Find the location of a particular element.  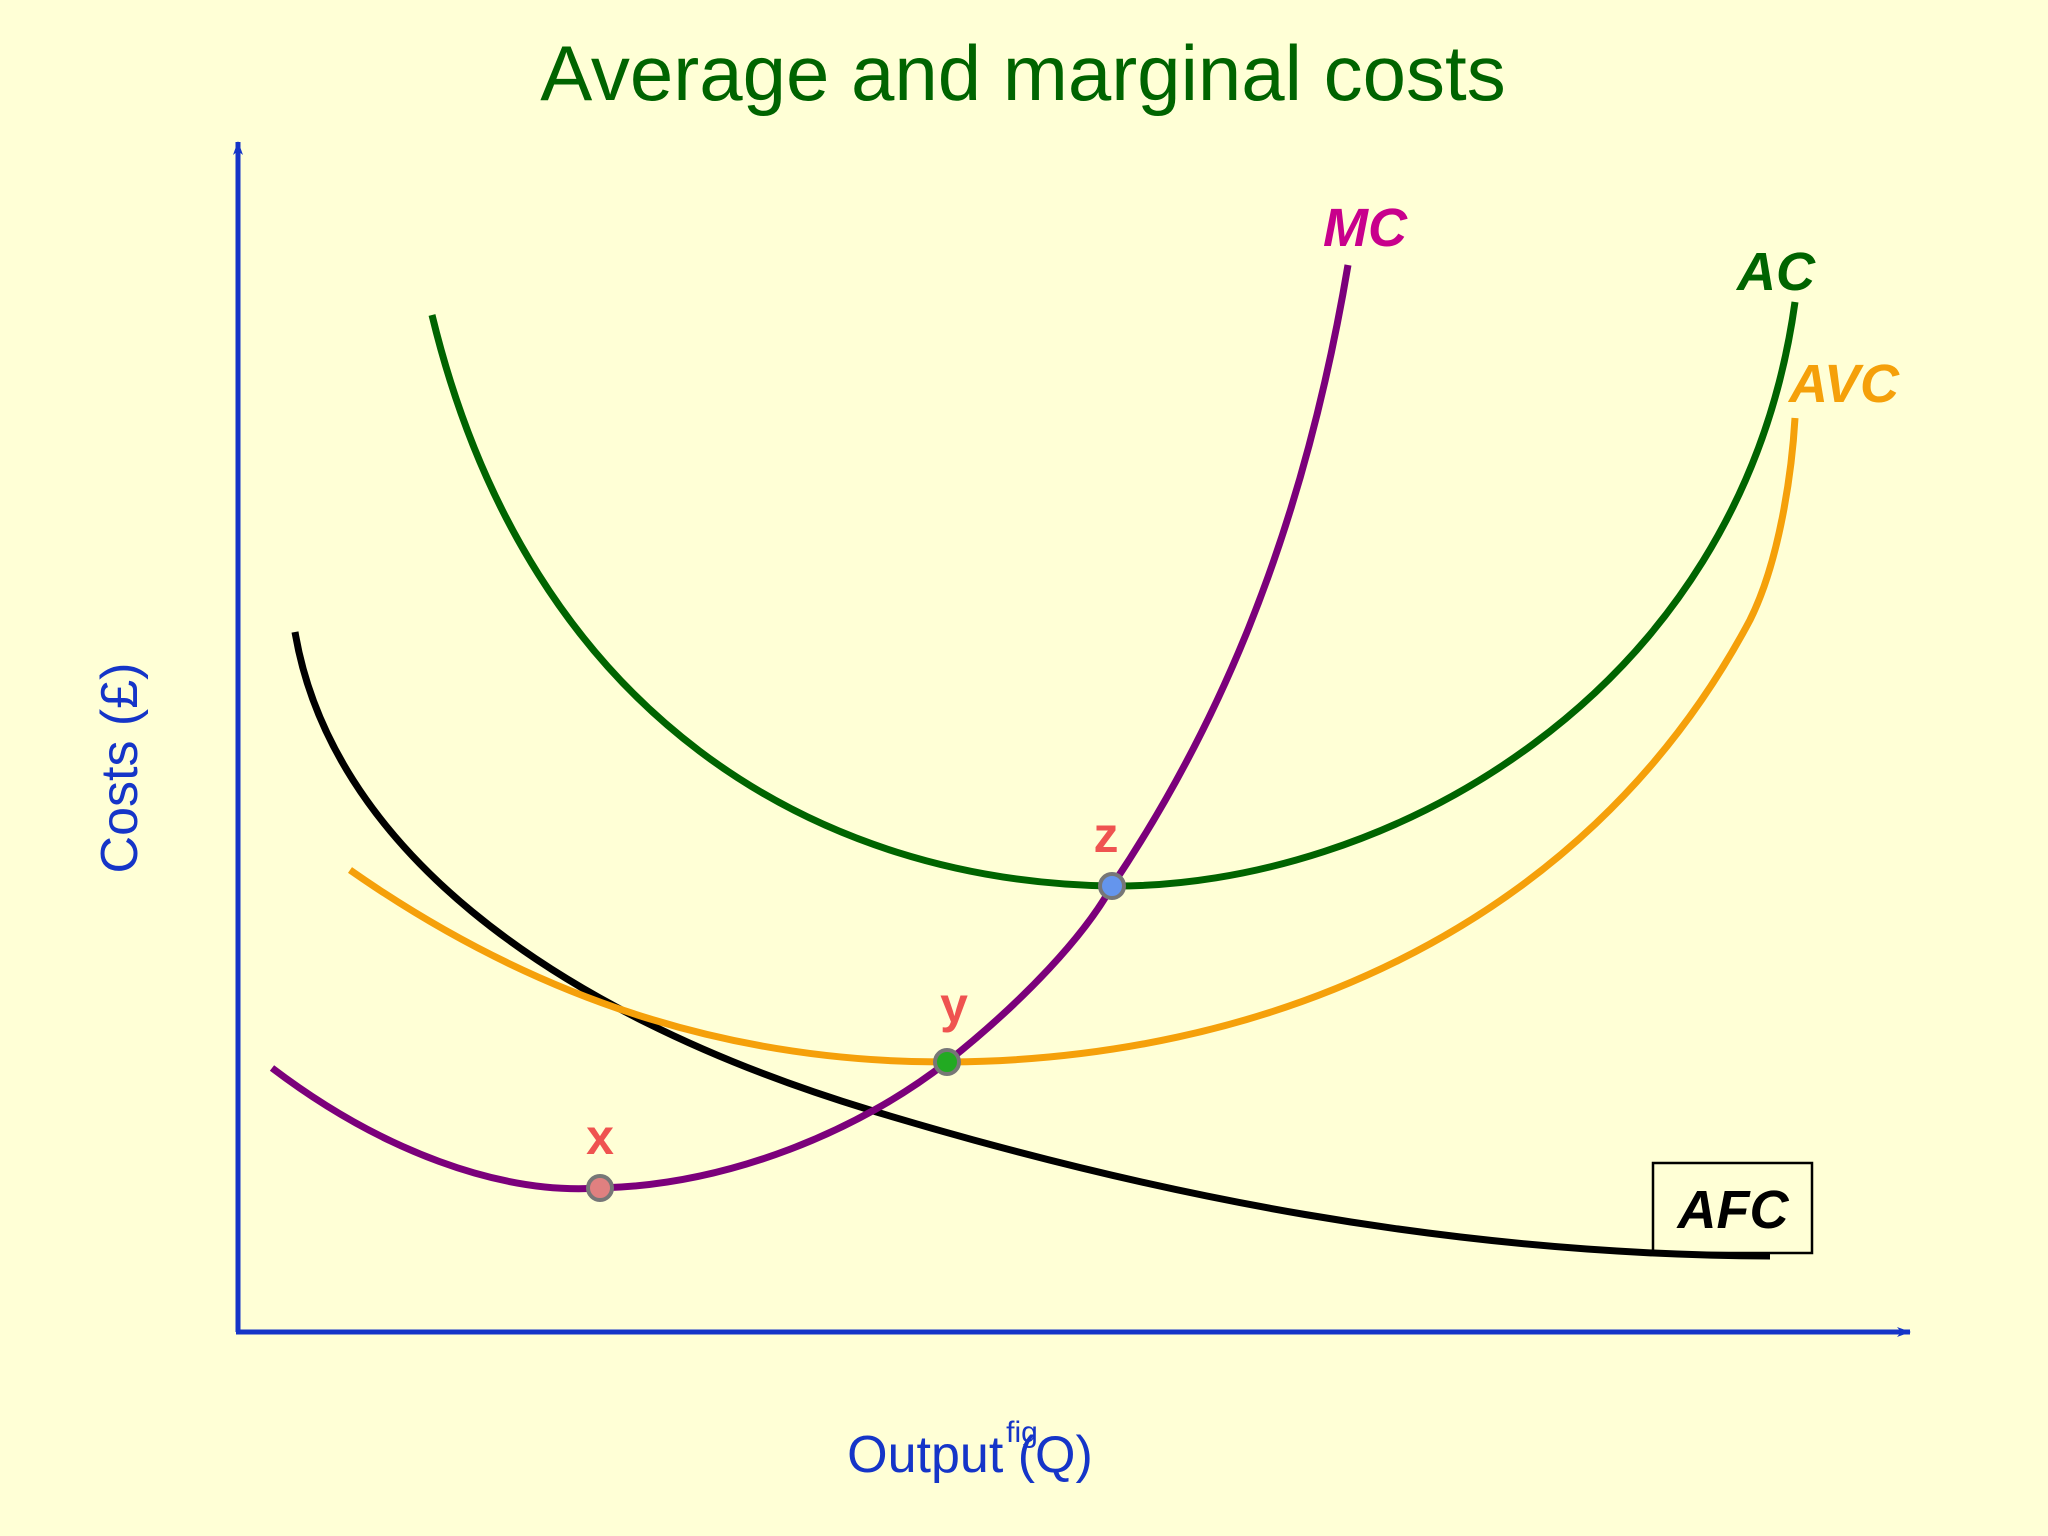

point-z-label: z is located at coordinates (1106, 835).